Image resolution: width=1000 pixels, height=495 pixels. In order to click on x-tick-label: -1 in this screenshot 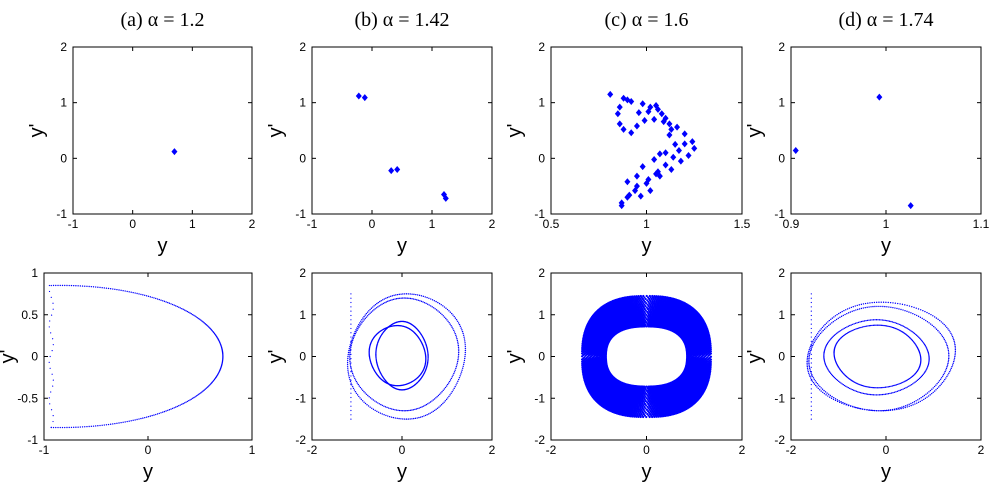, I will do `click(312, 224)`.